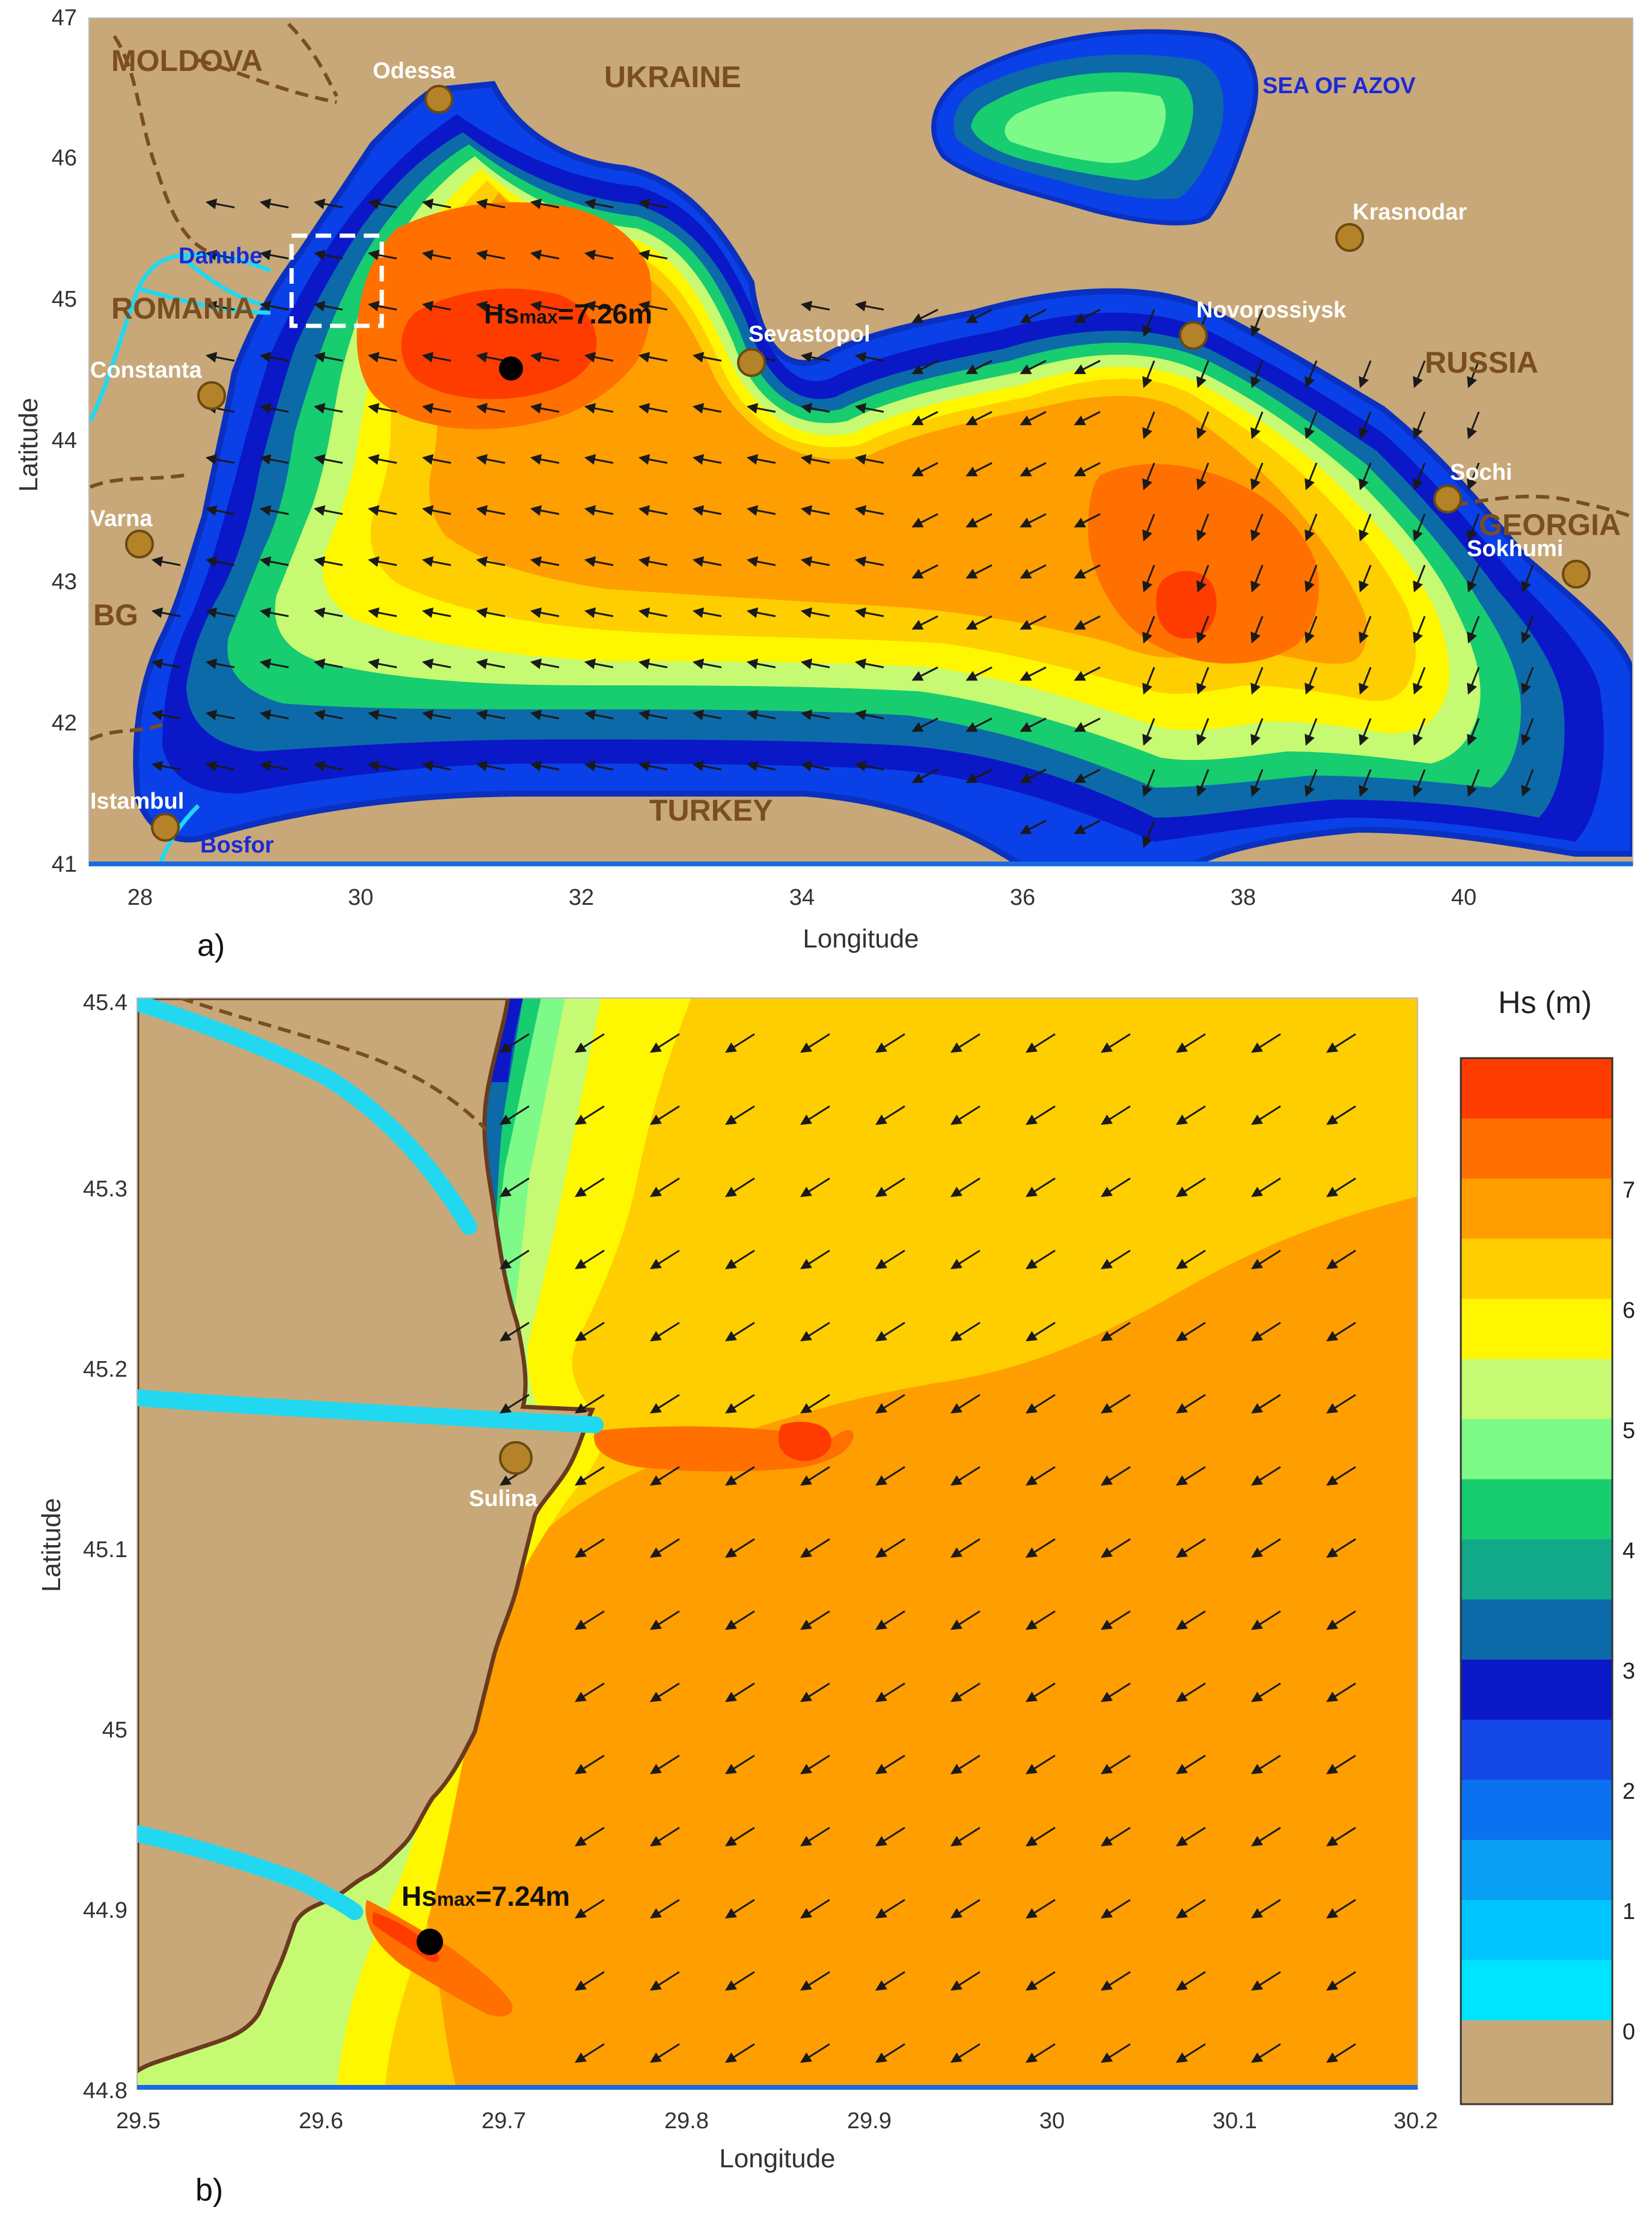 Image resolution: width=1652 pixels, height=2216 pixels. I want to click on panel-a-ylabel: Latitude, so click(28, 445).